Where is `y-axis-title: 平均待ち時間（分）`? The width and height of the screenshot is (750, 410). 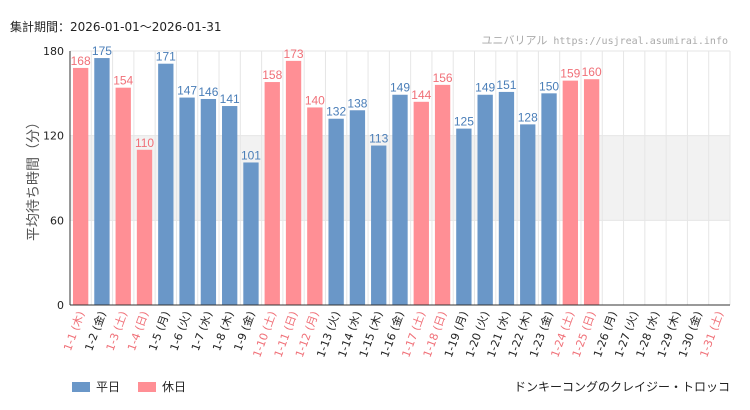 y-axis-title: 平均待ち時間（分） is located at coordinates (34, 178).